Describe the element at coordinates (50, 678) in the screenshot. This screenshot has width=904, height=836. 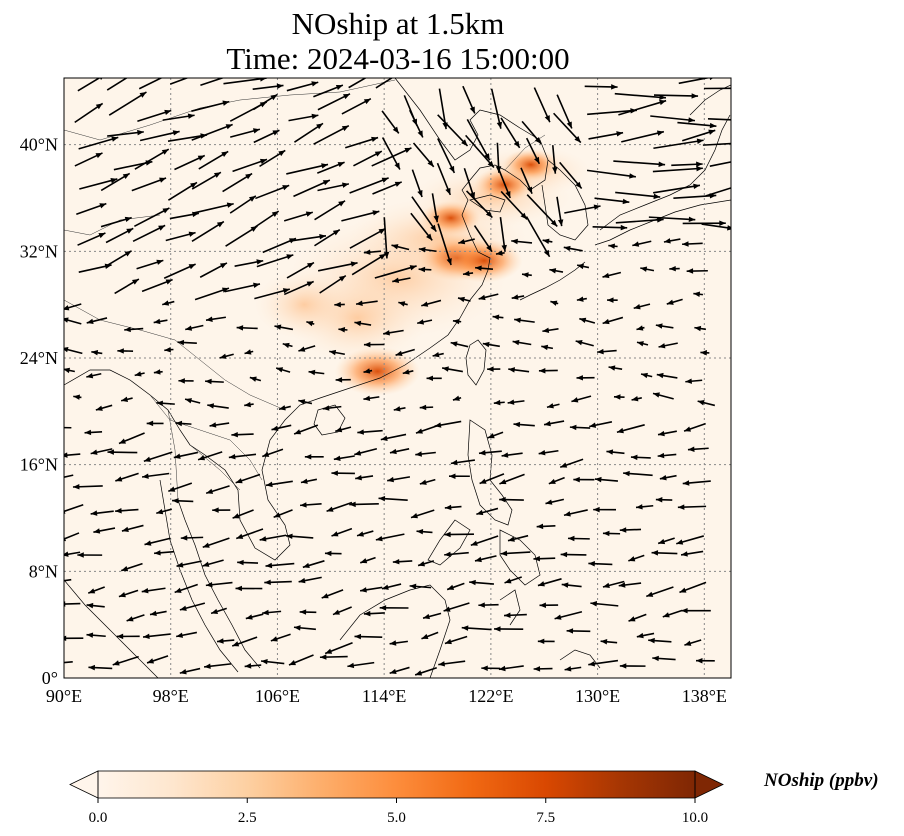
I see `lat-tick-label: 0°` at that location.